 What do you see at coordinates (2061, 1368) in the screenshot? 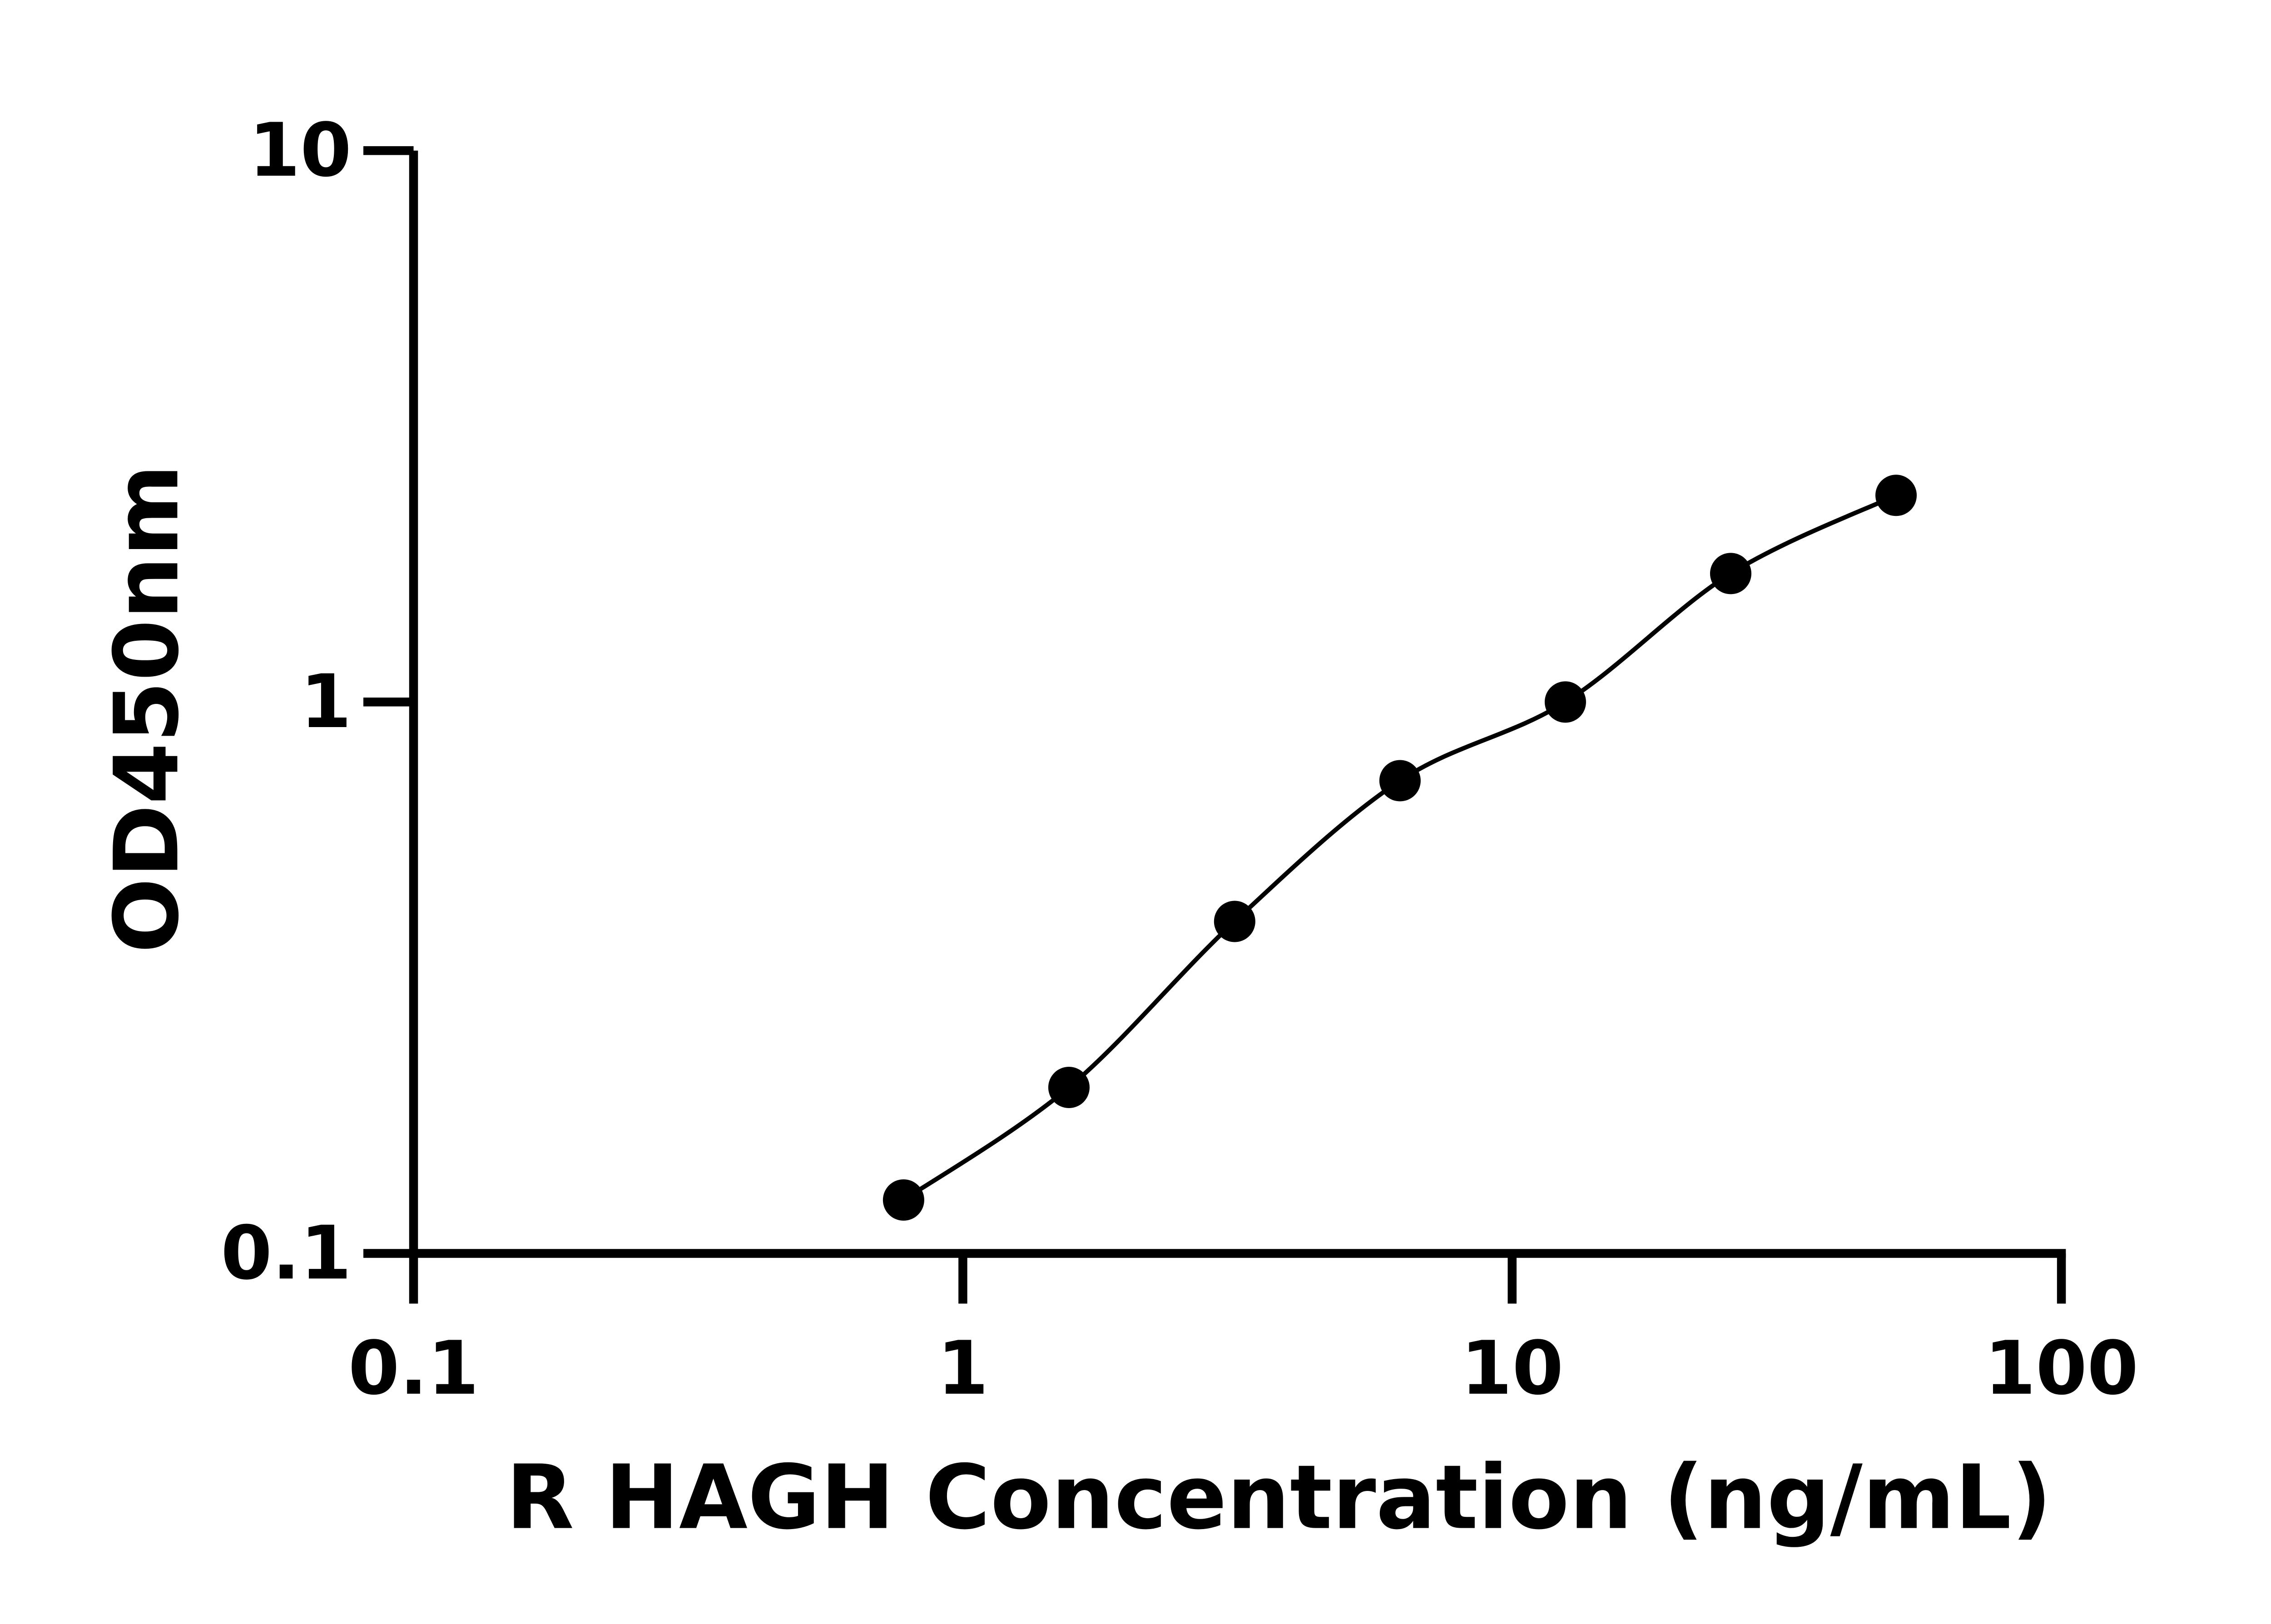
I see `x-tick-label: 100` at bounding box center [2061, 1368].